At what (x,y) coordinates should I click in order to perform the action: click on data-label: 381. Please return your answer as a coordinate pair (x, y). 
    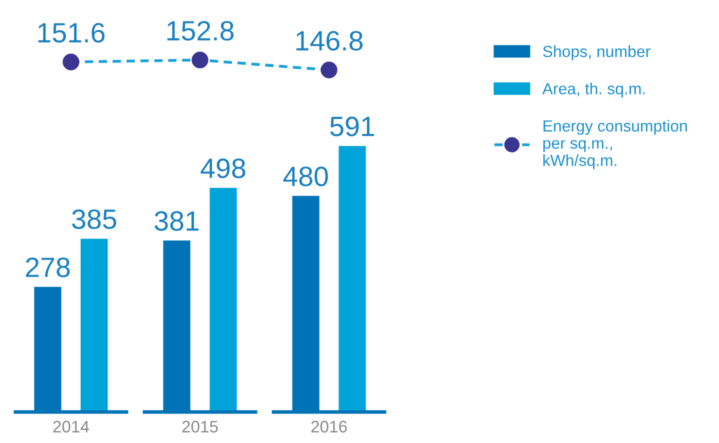
    Looking at the image, I should click on (176, 221).